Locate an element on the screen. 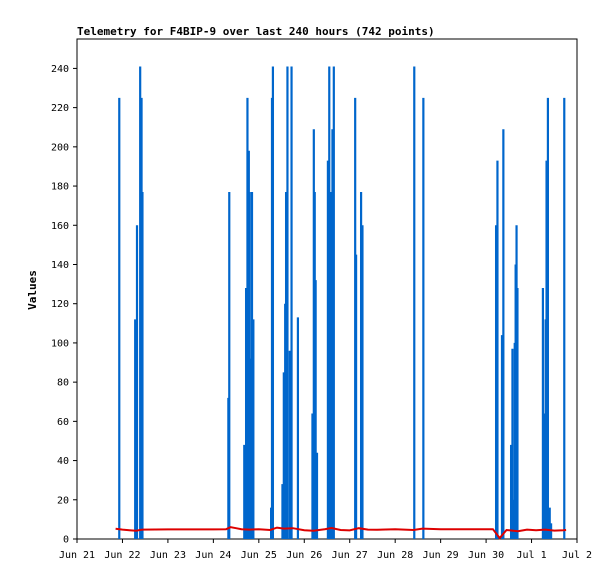  y-tick-label: 120 is located at coordinates (60, 304).